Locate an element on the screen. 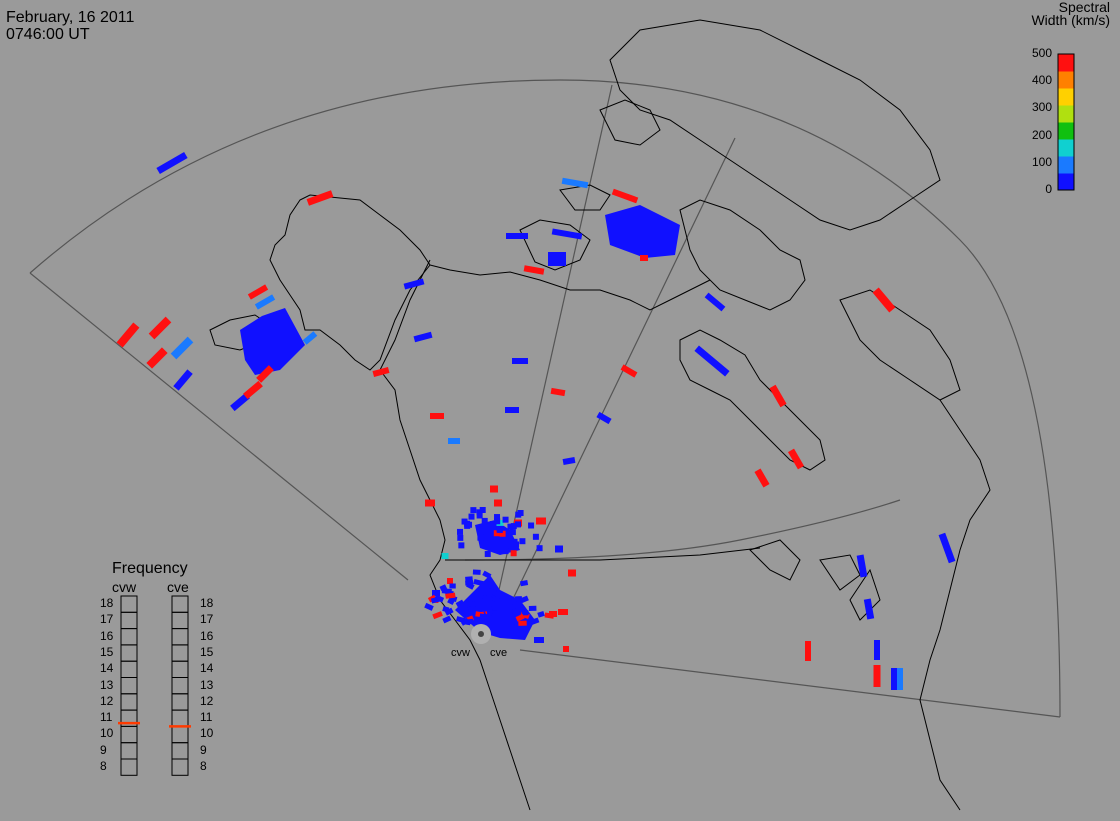  frequency-title: Frequency is located at coordinates (150, 568).